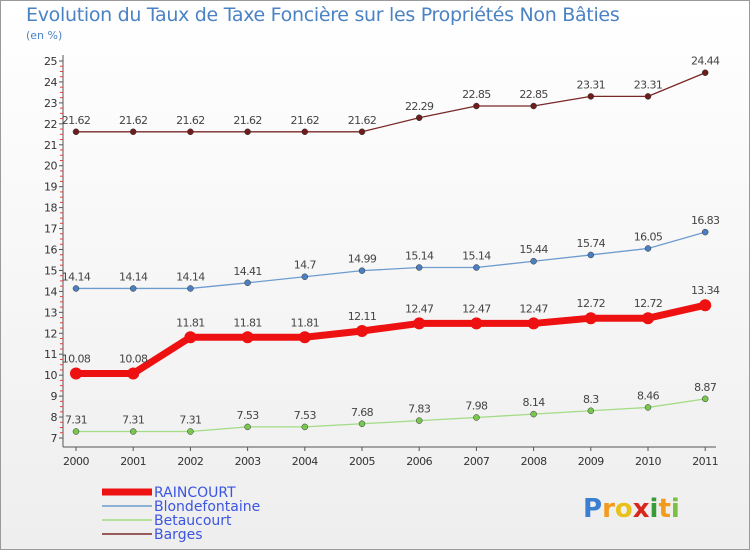  Describe the element at coordinates (362, 461) in the screenshot. I see `x-tick-label: 2005` at that location.